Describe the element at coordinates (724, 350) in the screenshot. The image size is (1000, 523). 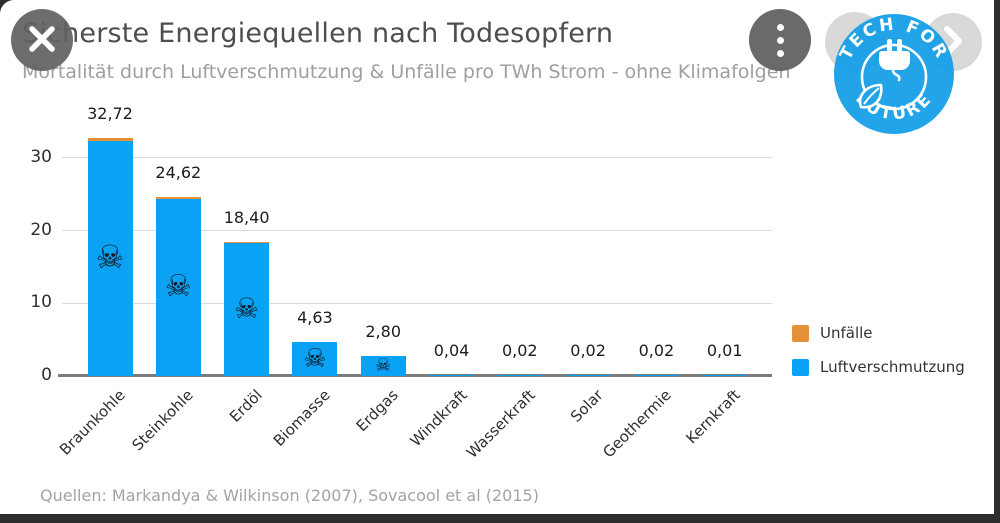
I see `bar-value-label: 0,01` at that location.